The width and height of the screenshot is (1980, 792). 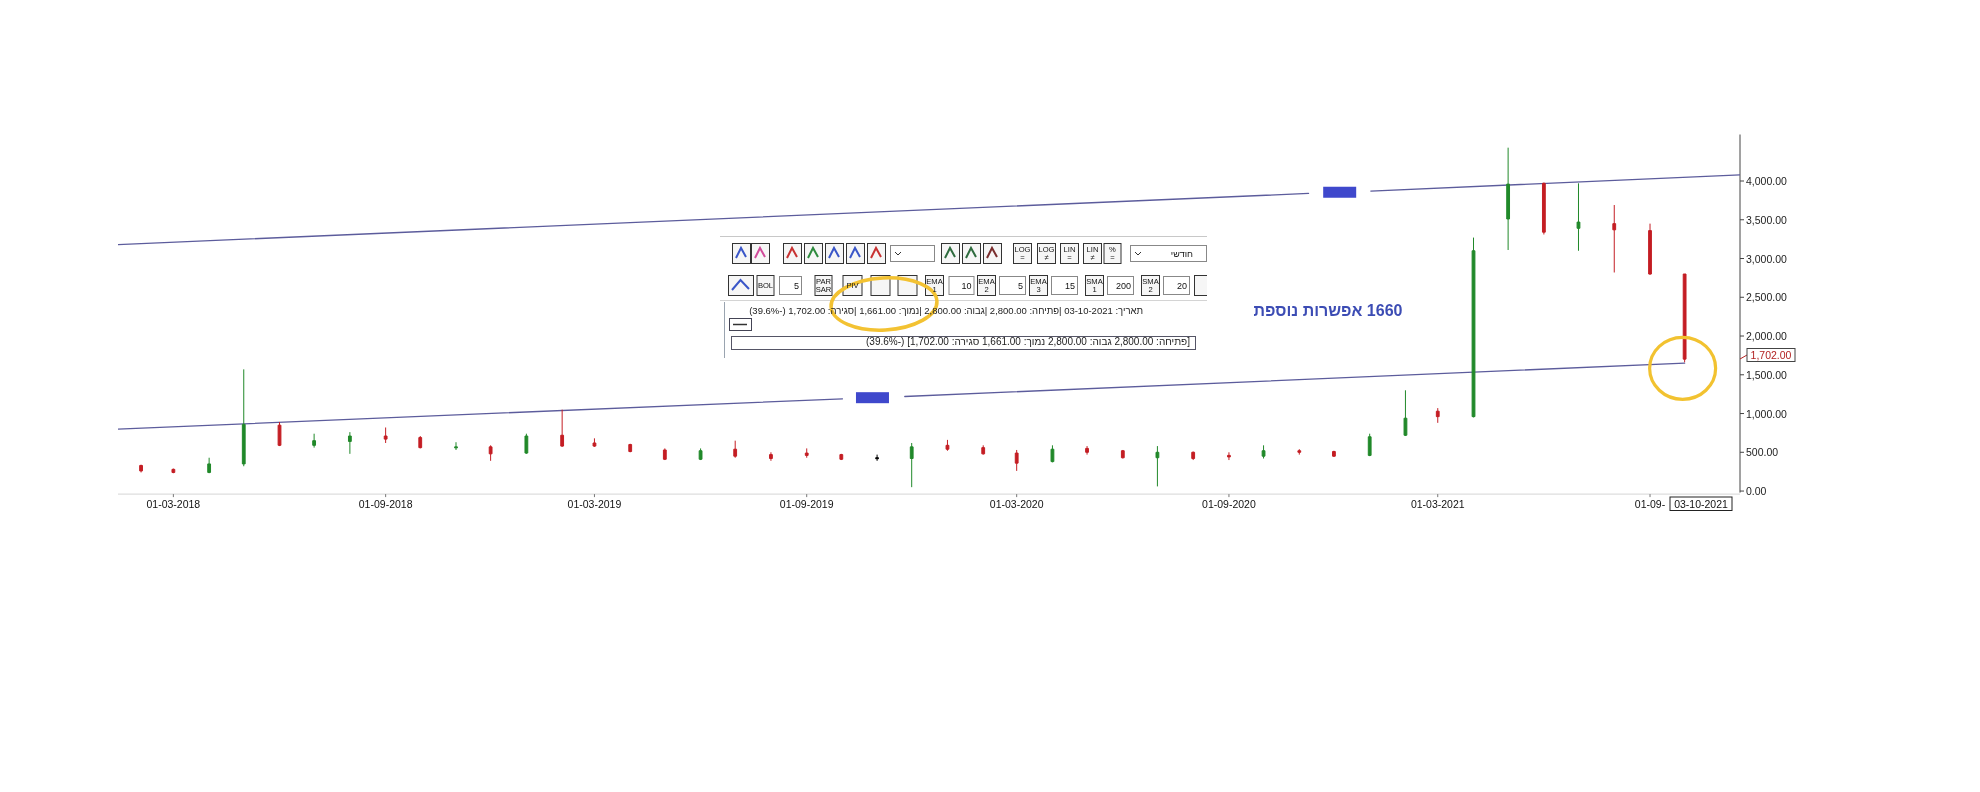 What do you see at coordinates (1767, 181) in the screenshot?
I see `y-tick-label: 4,000.00` at bounding box center [1767, 181].